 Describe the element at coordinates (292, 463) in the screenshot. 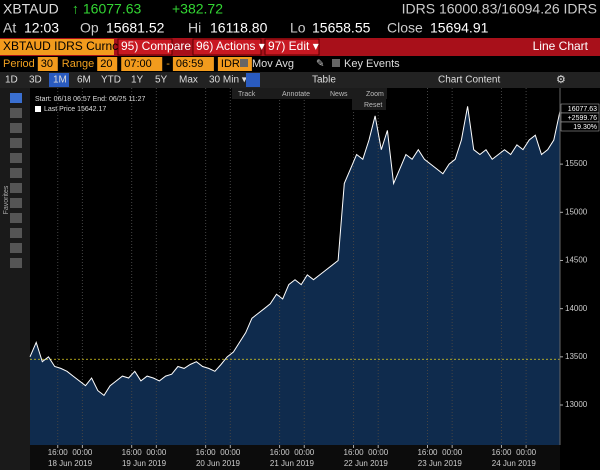

I see `date-label: 21 Jun 2019` at that location.